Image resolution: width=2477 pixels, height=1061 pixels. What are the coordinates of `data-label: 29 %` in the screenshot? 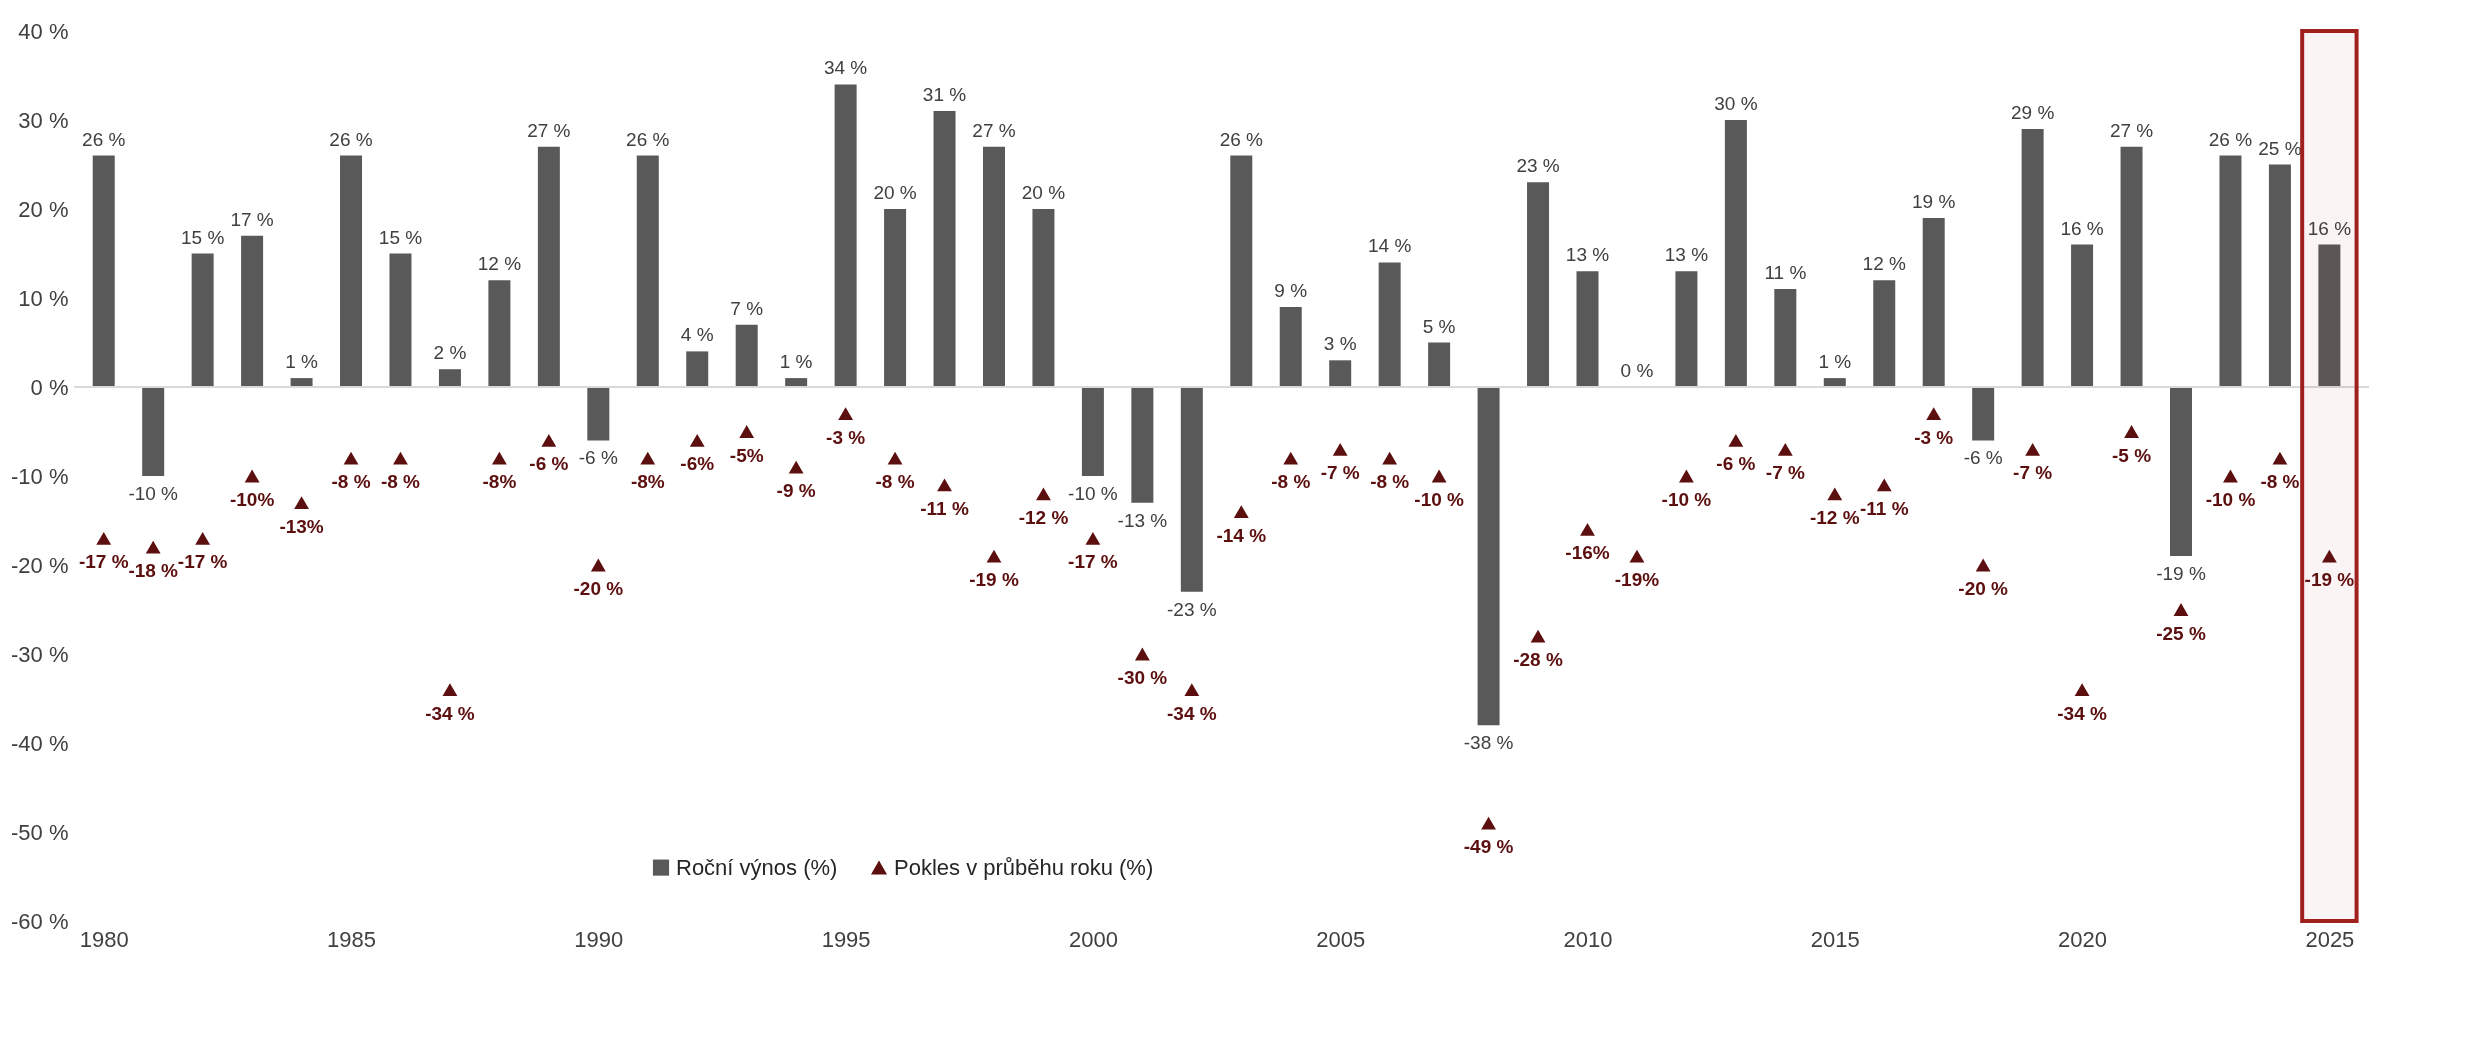 It's located at (2032, 112).